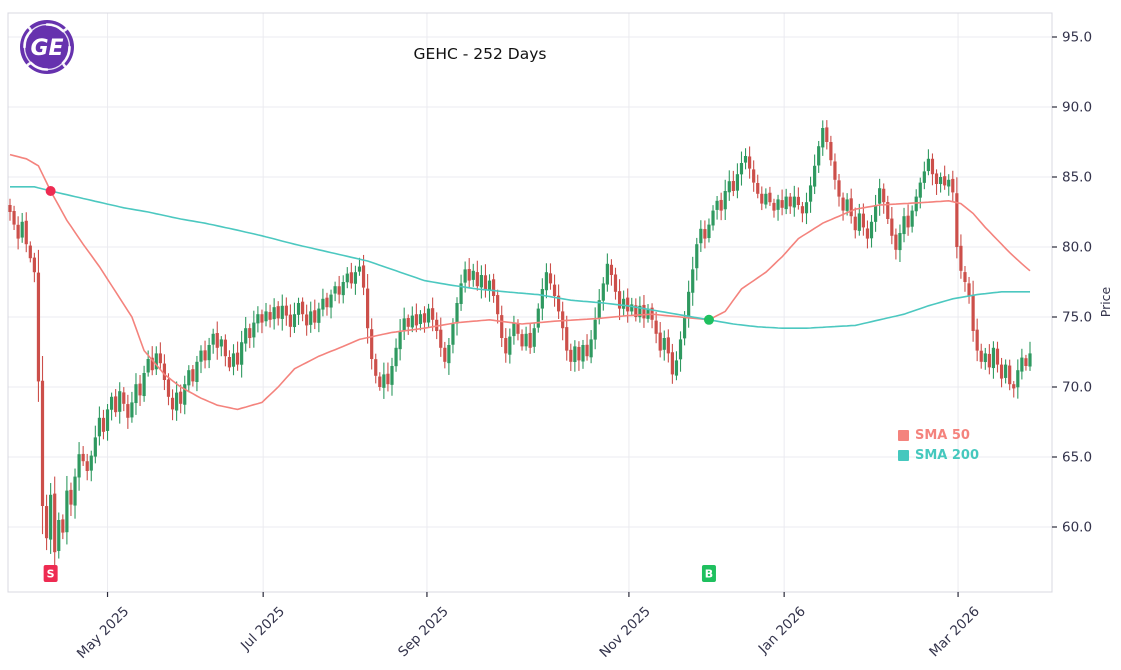 This screenshot has height=670, width=1121. I want to click on svg-text: Mar 2026, so click(954, 632).